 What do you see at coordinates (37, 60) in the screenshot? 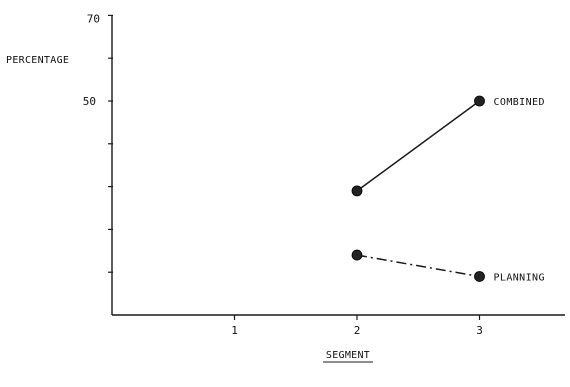
I see `y-axis-title: PERCENTAGE` at bounding box center [37, 60].